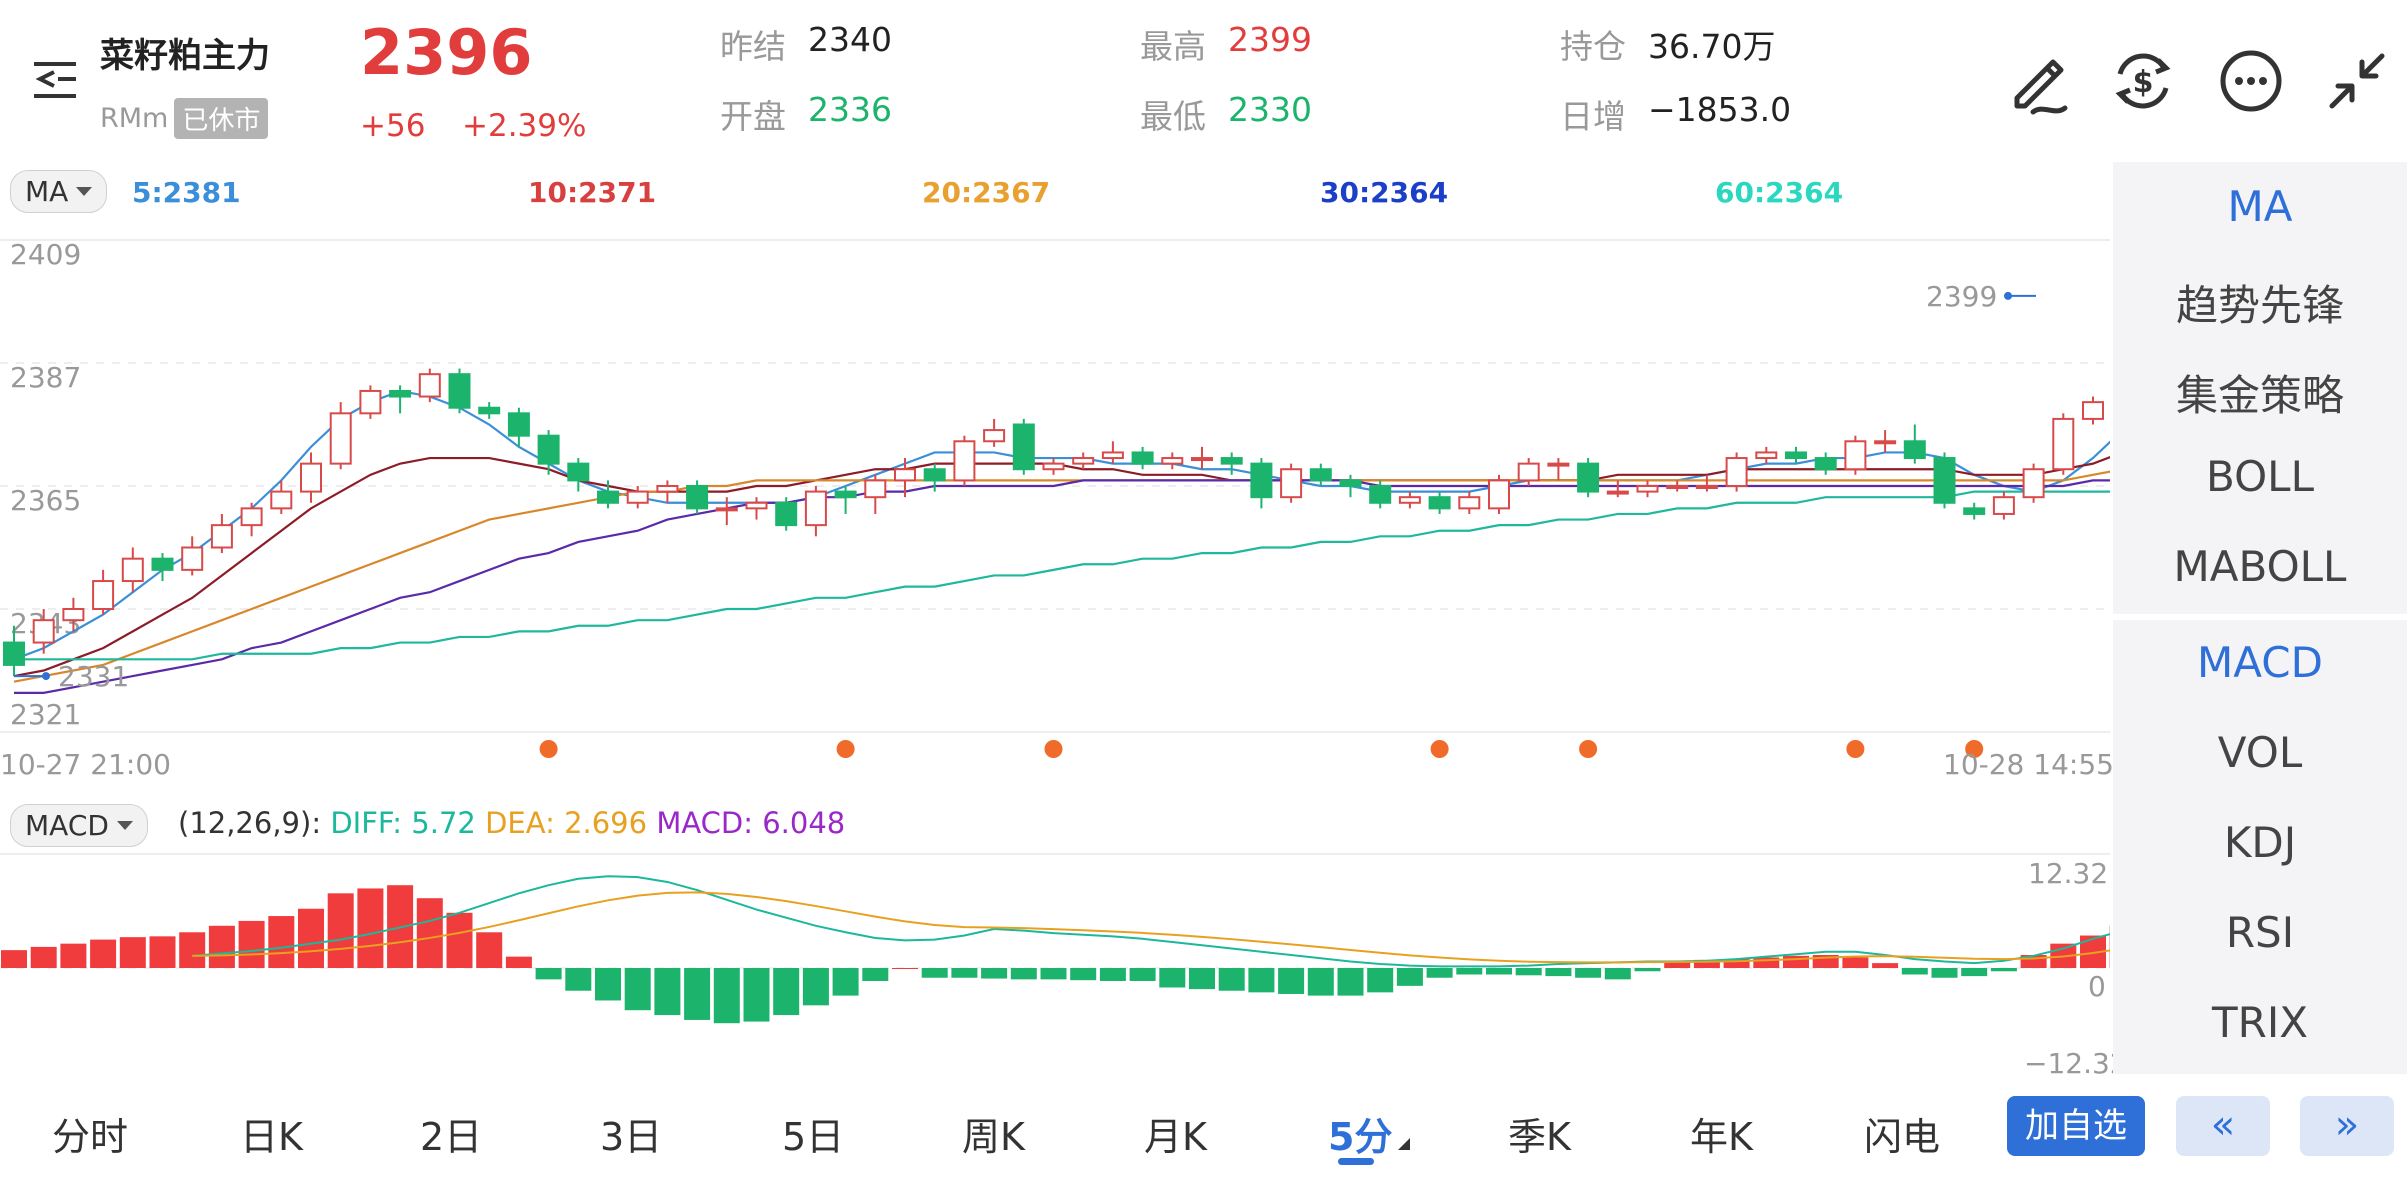 The width and height of the screenshot is (2407, 1200). I want to click on tab-6: 月K, so click(1175, 1137).